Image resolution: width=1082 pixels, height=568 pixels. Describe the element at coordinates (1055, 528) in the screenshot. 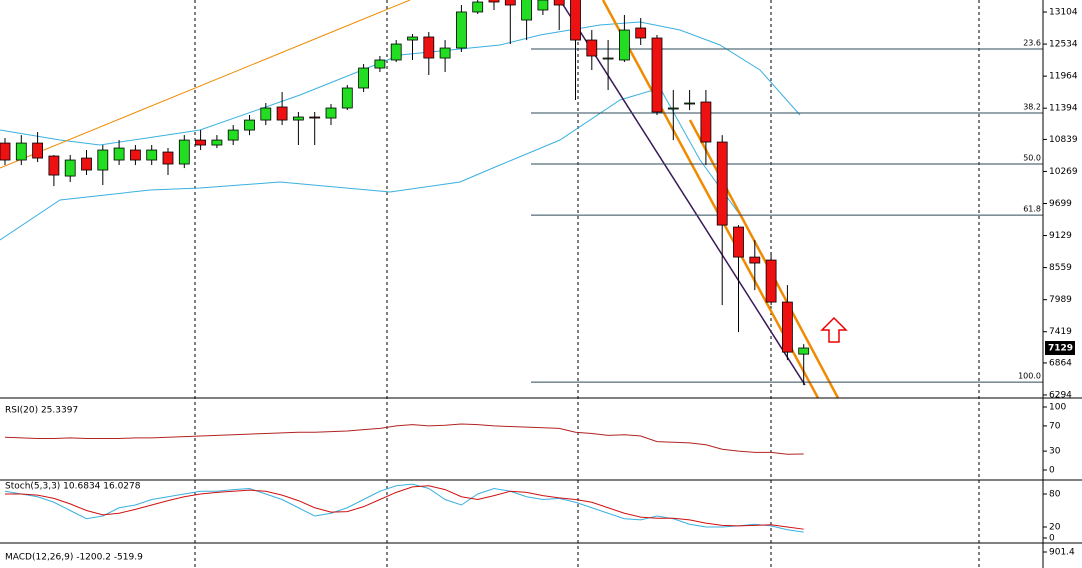

I see `y-tick-label: 20` at that location.